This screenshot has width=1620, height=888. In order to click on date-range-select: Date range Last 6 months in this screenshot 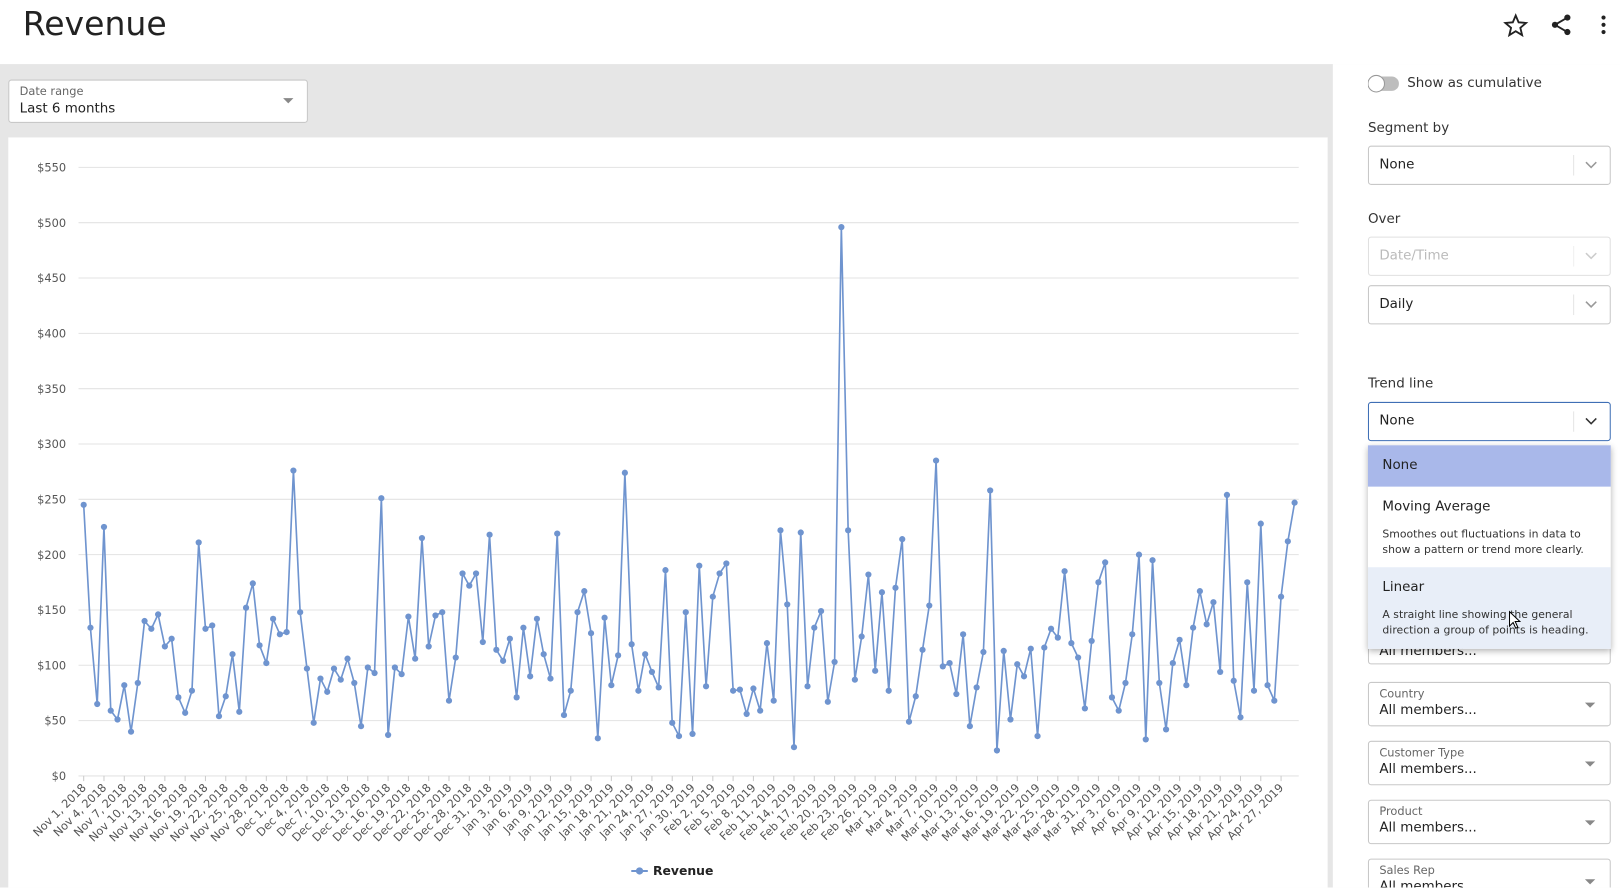, I will do `click(158, 101)`.